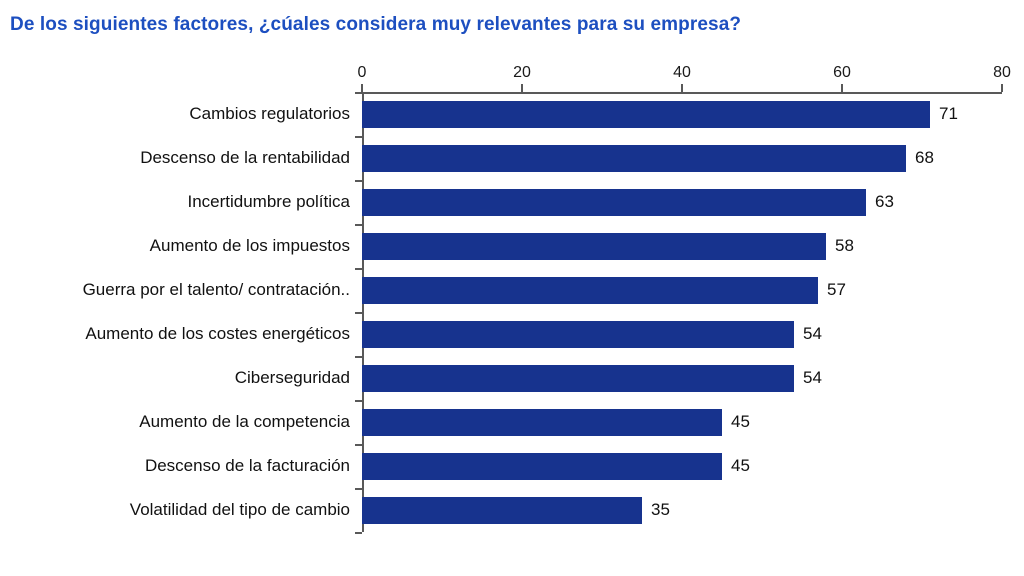  Describe the element at coordinates (247, 465) in the screenshot. I see `category-label: Descenso de la facturación` at that location.